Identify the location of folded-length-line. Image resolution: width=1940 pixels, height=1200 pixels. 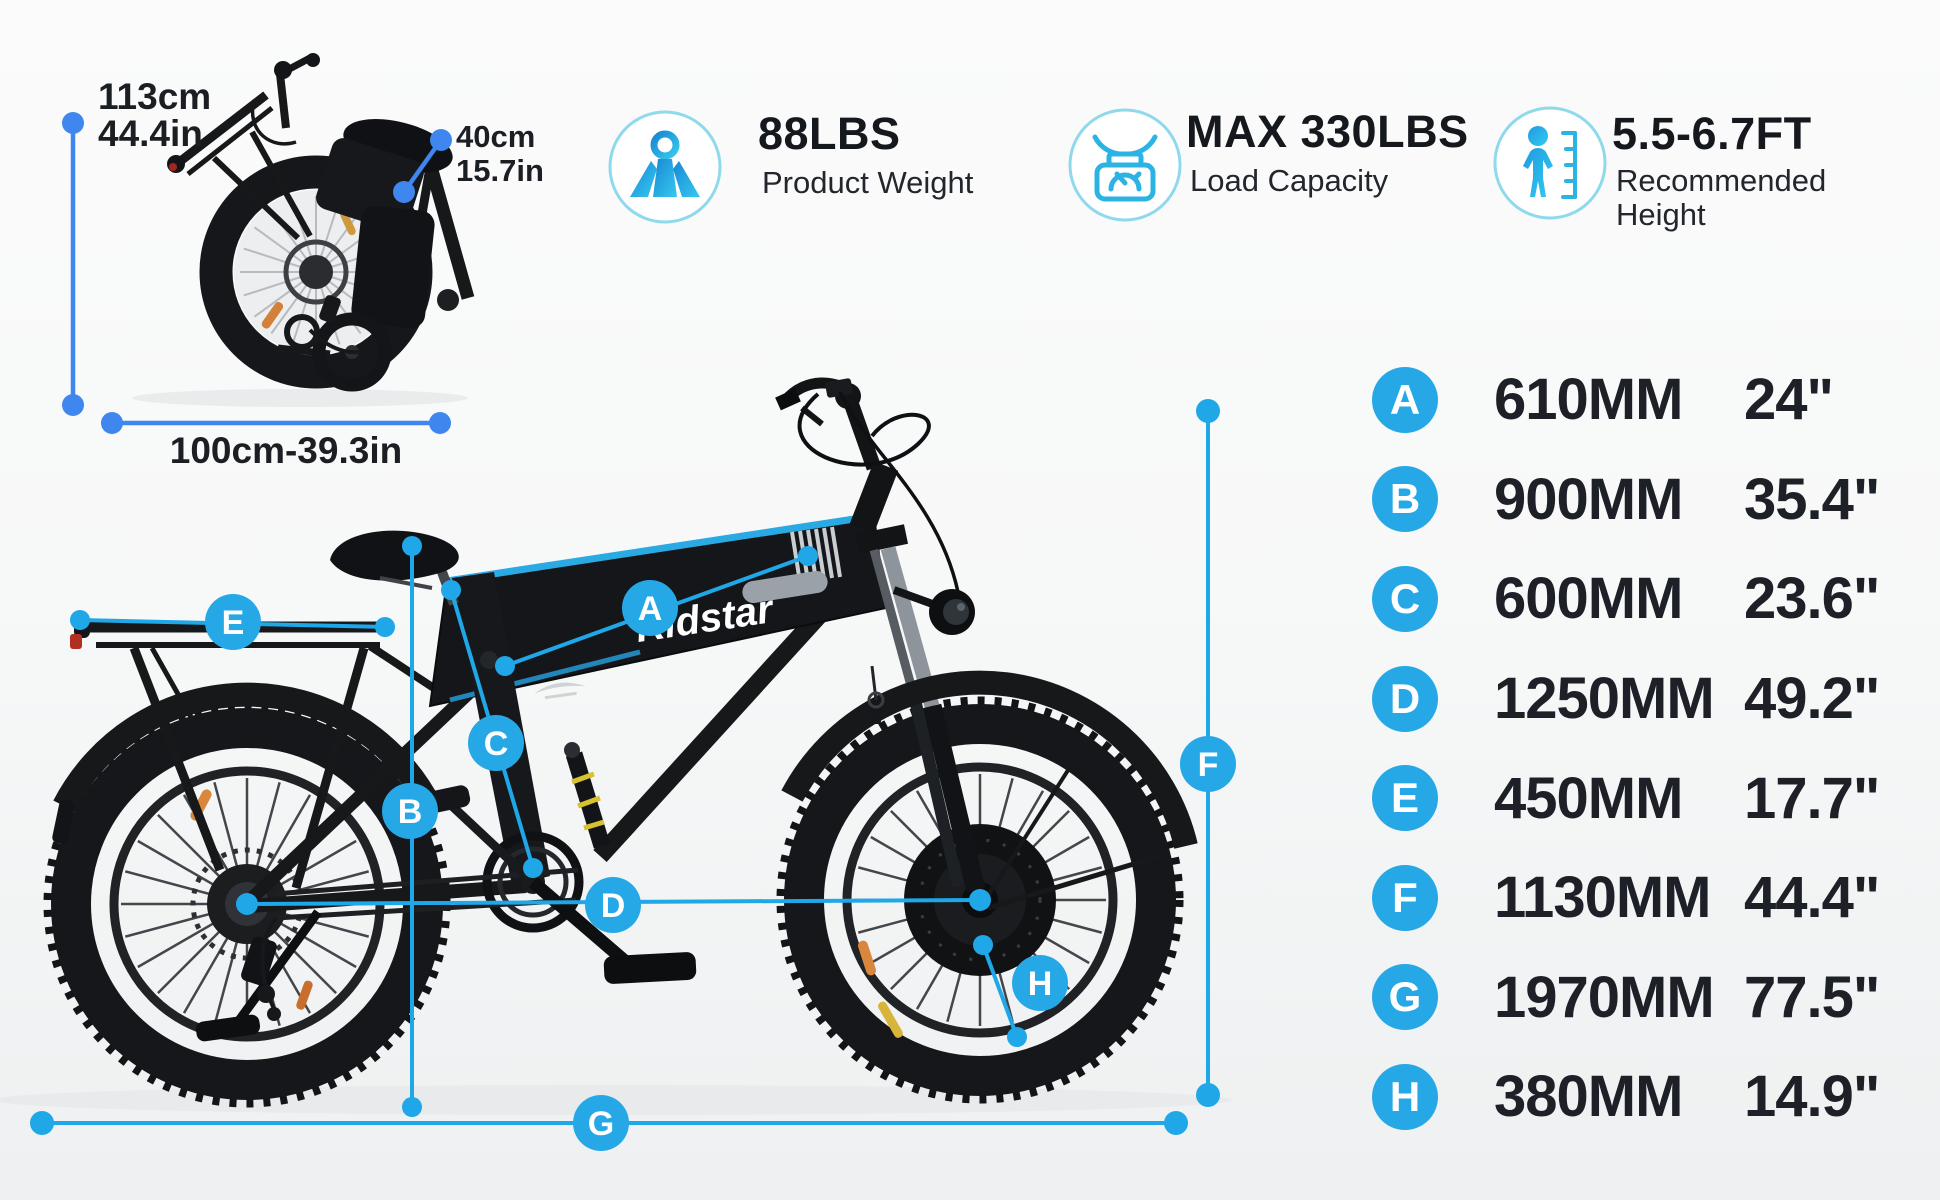
(276, 423).